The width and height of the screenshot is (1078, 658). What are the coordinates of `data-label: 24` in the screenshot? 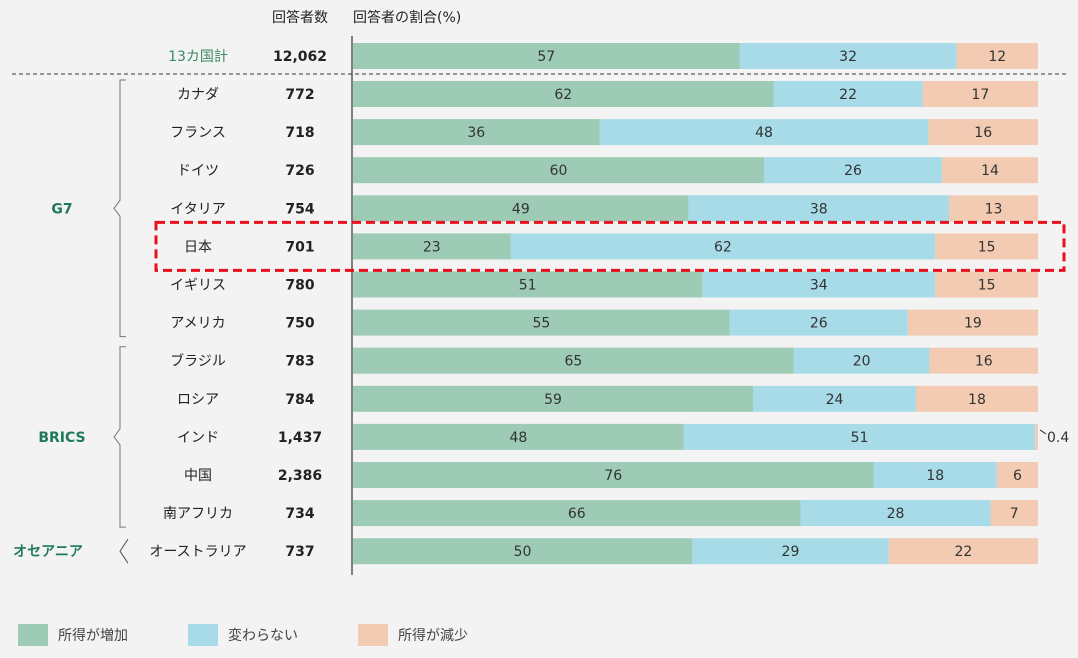 It's located at (835, 400).